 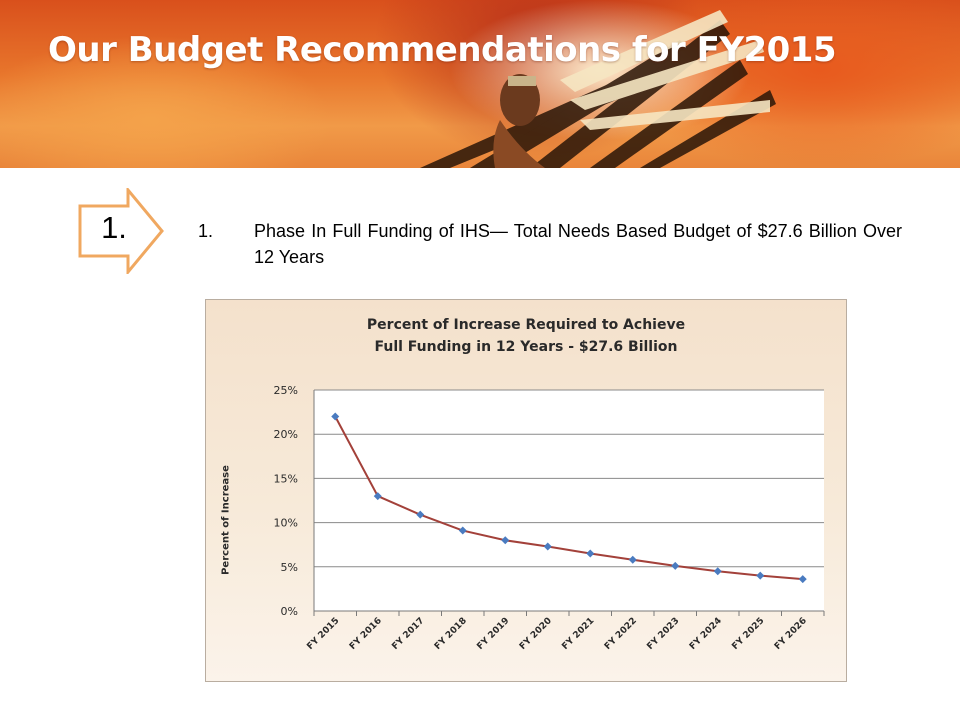 What do you see at coordinates (598, 84) in the screenshot?
I see `dancer-photo` at bounding box center [598, 84].